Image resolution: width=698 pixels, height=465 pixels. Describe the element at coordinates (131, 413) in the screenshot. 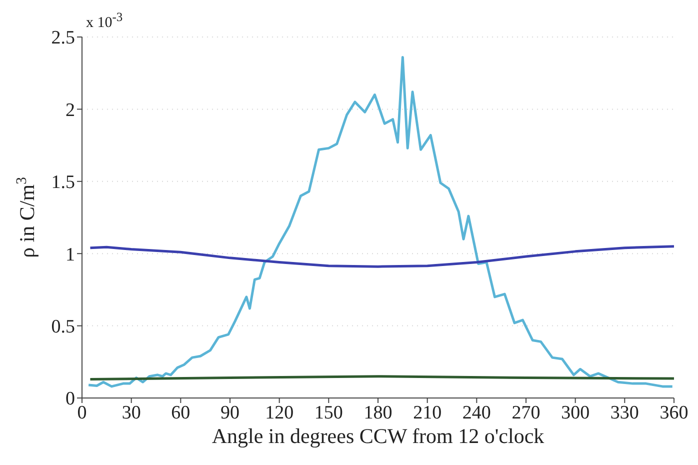

I see `x-tick-label: 30` at that location.